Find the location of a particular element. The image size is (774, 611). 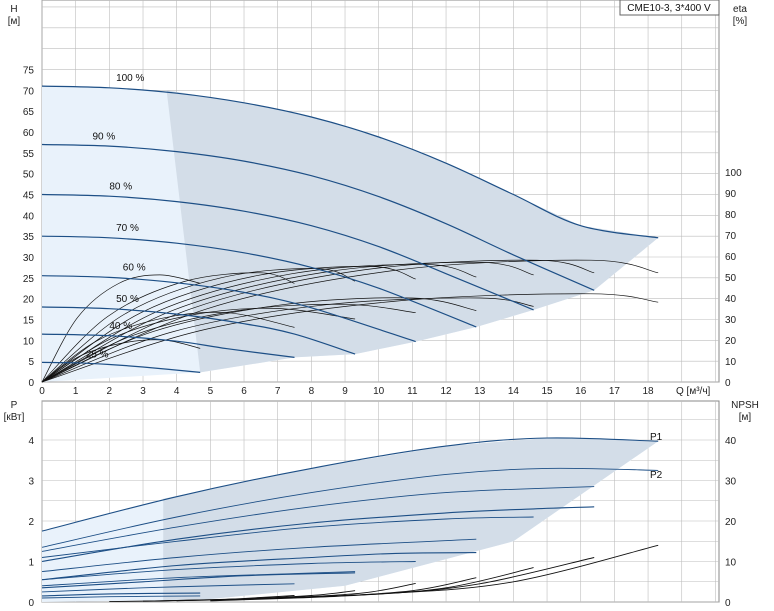

y-tick-label: 0 is located at coordinates (31, 603).